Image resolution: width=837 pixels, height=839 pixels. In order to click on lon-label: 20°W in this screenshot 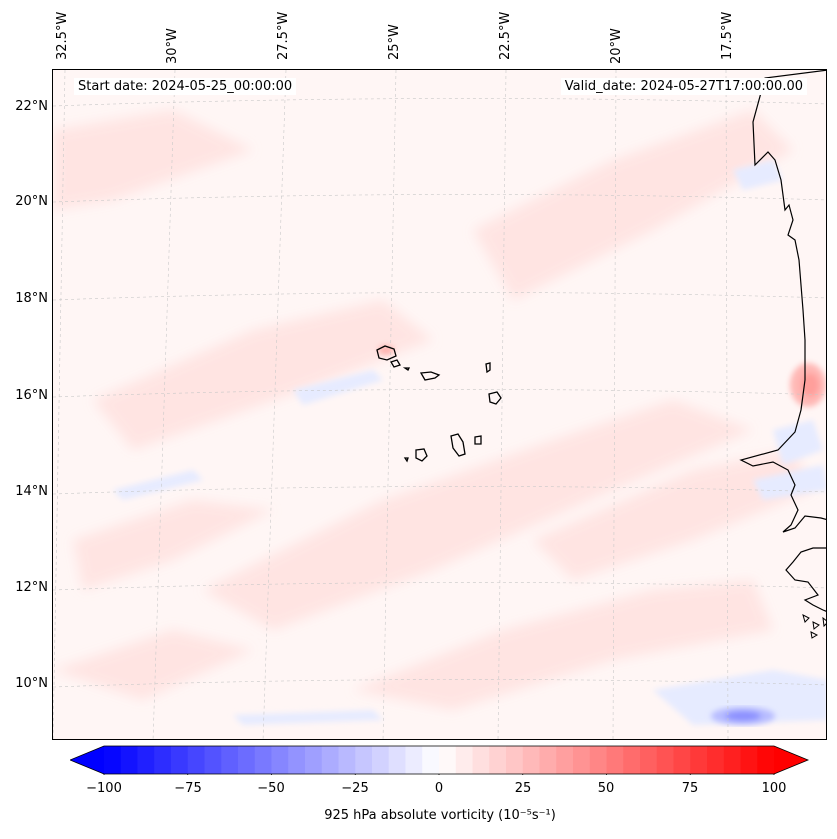, I will do `click(616, 46)`.